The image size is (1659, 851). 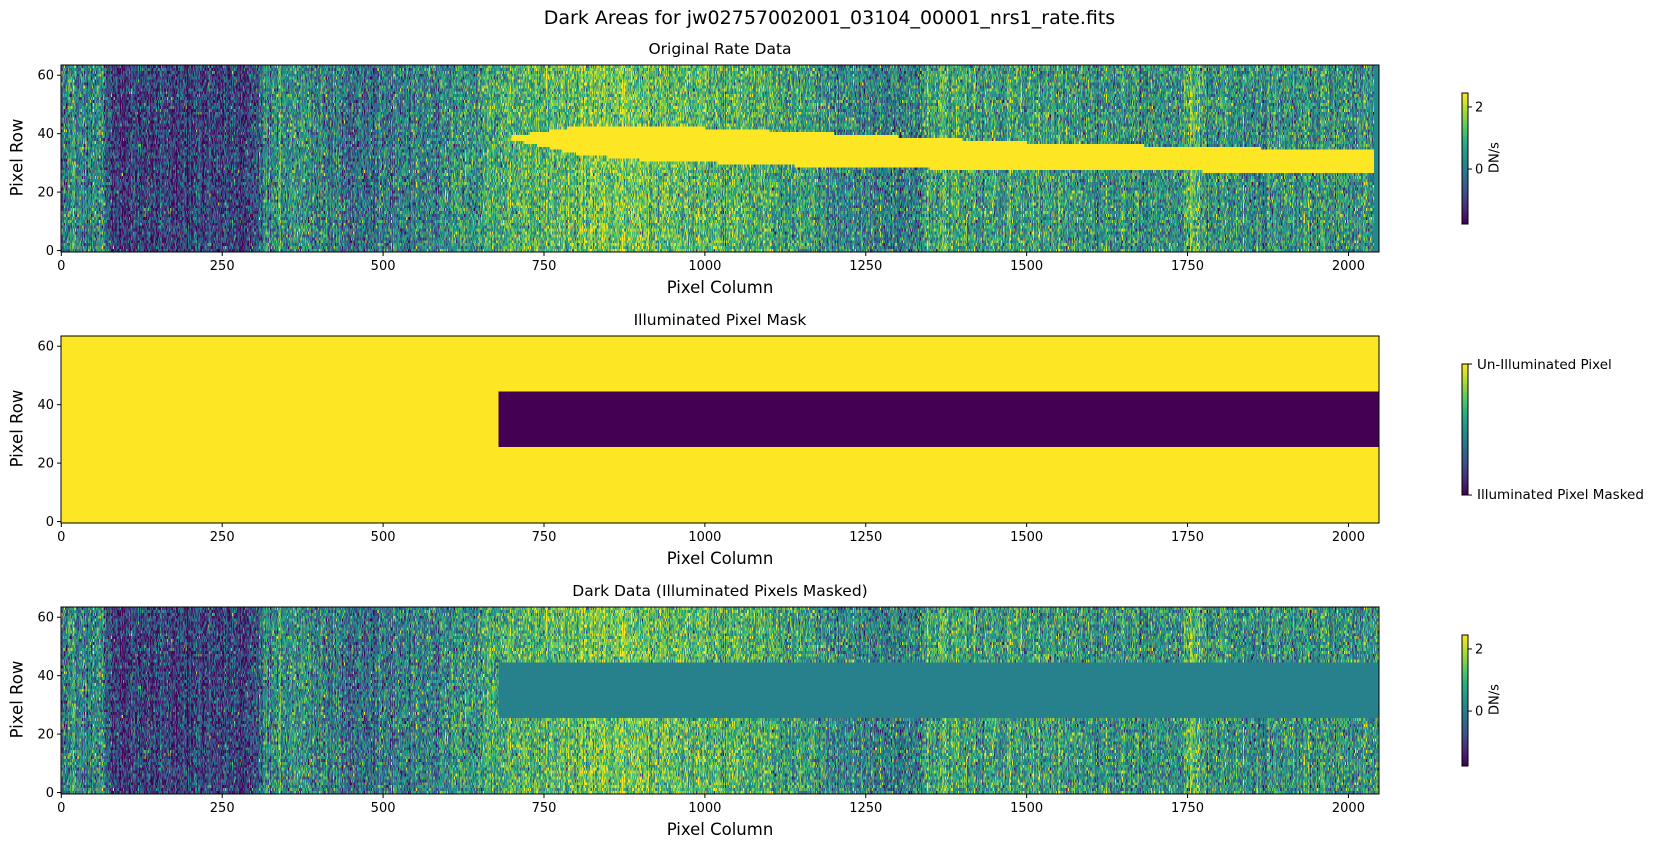 I want to click on x-tick-label: 250, so click(x=222, y=537).